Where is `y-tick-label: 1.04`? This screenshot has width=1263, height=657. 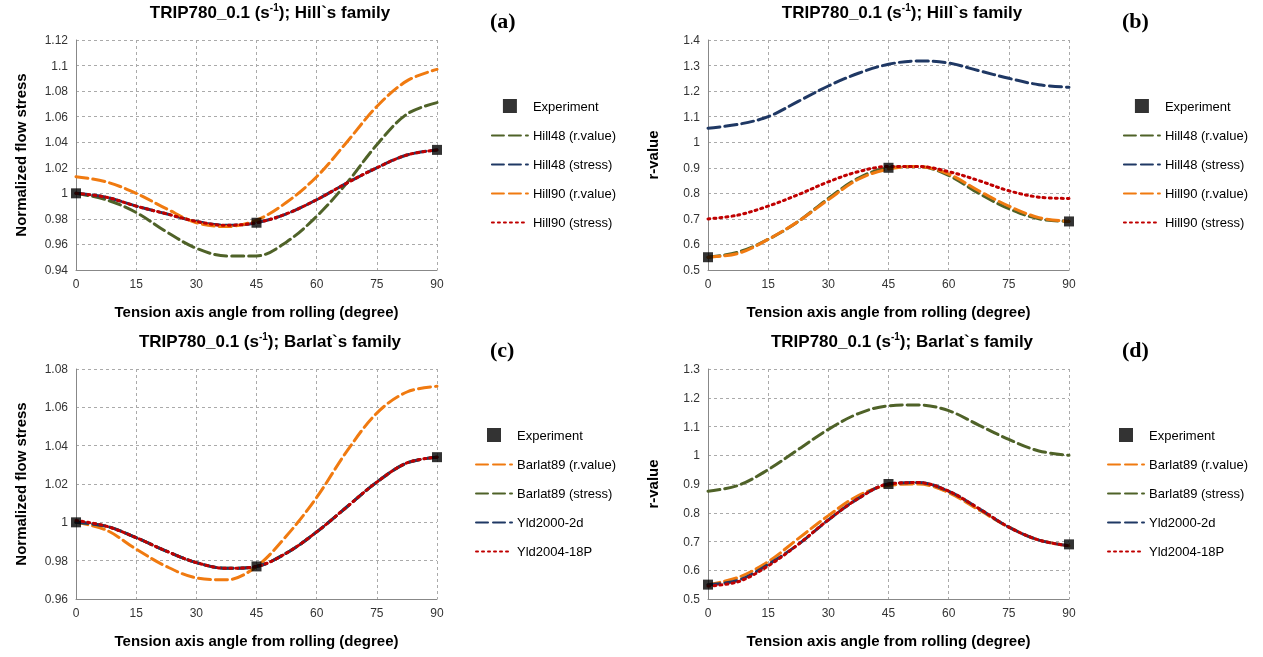
y-tick-label: 1.04 is located at coordinates (56, 445).